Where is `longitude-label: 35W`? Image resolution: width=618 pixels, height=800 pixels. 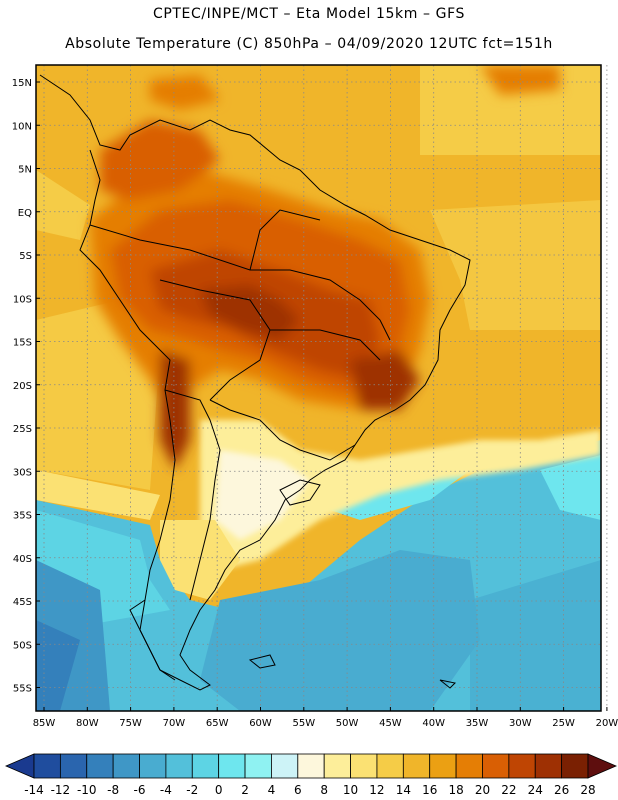
longitude-label: 35W is located at coordinates (477, 723).